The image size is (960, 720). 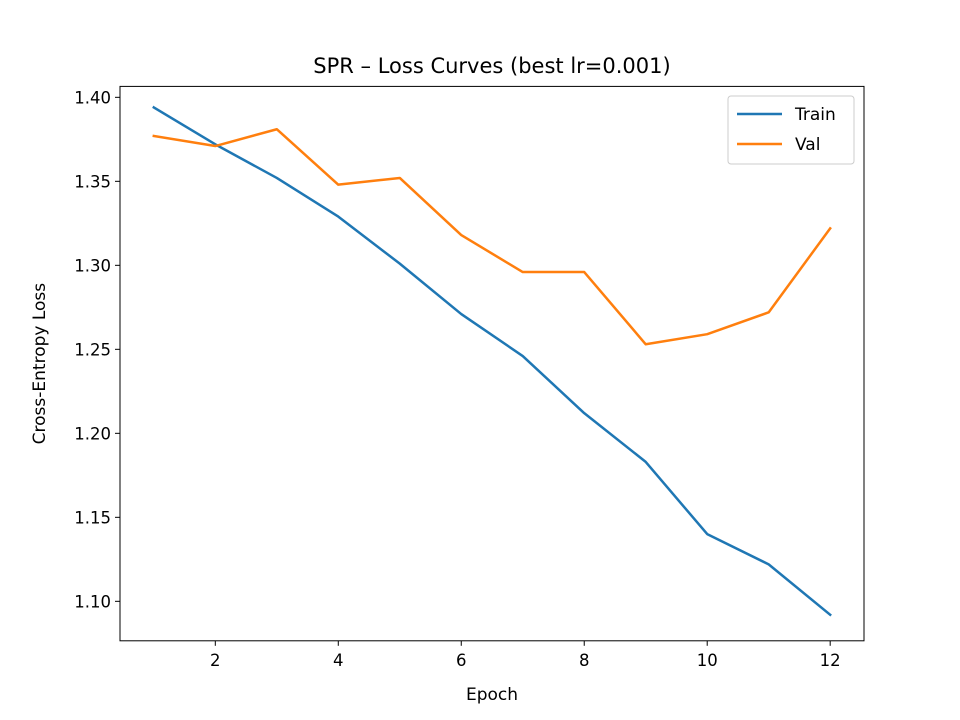 What do you see at coordinates (707, 660) in the screenshot?
I see `x-tick-label: 10` at bounding box center [707, 660].